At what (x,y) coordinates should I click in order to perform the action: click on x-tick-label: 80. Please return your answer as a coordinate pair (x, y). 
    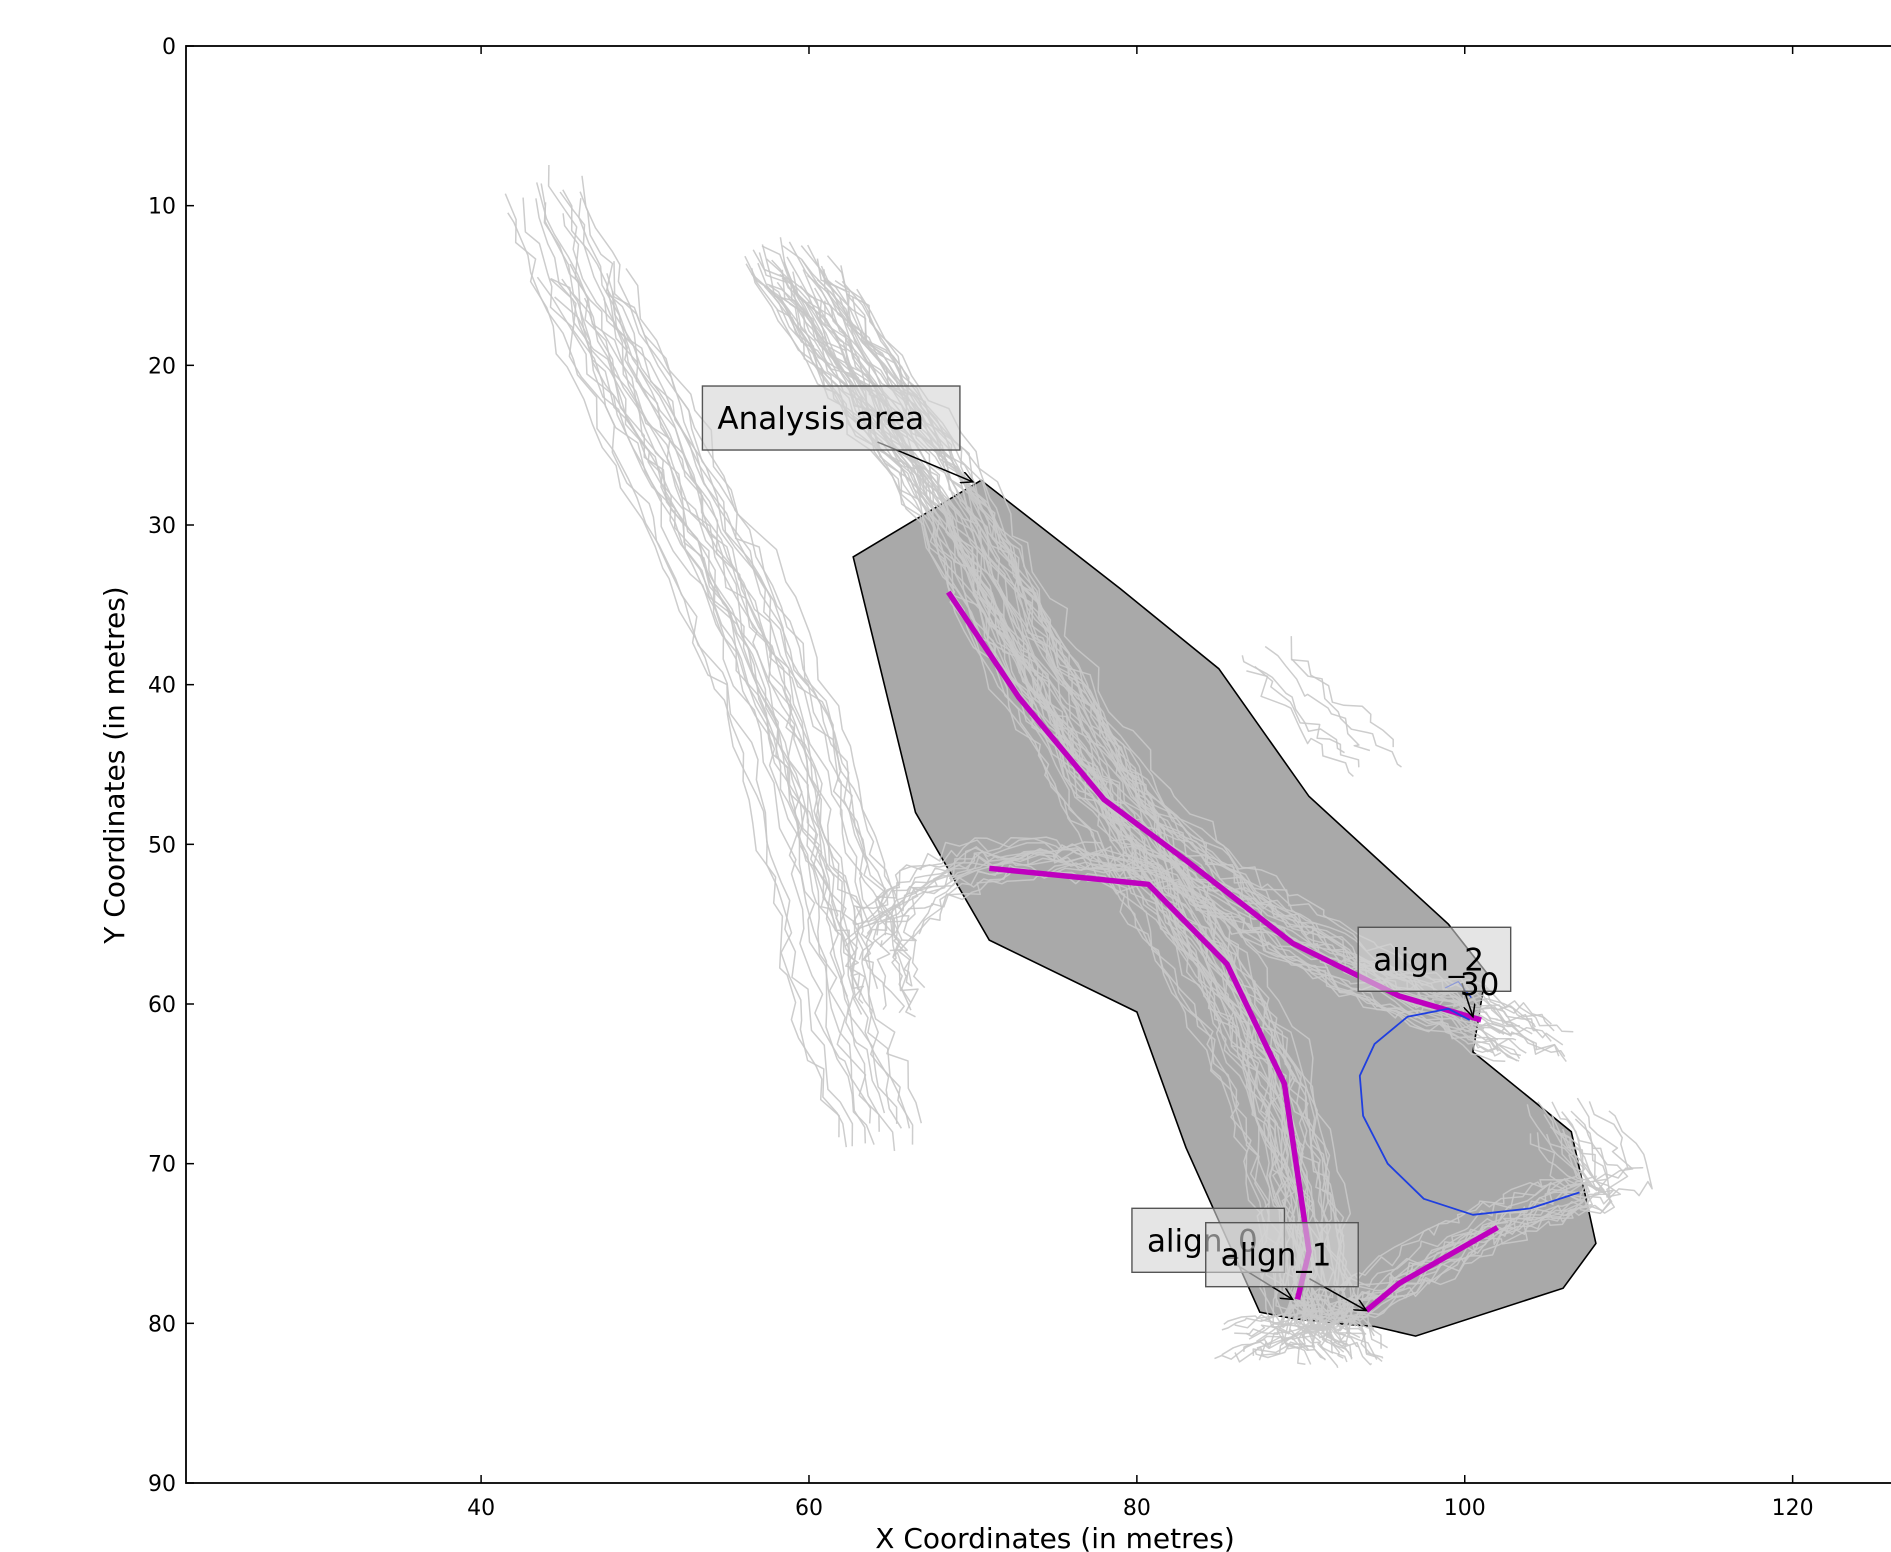
    Looking at the image, I should click on (1137, 1508).